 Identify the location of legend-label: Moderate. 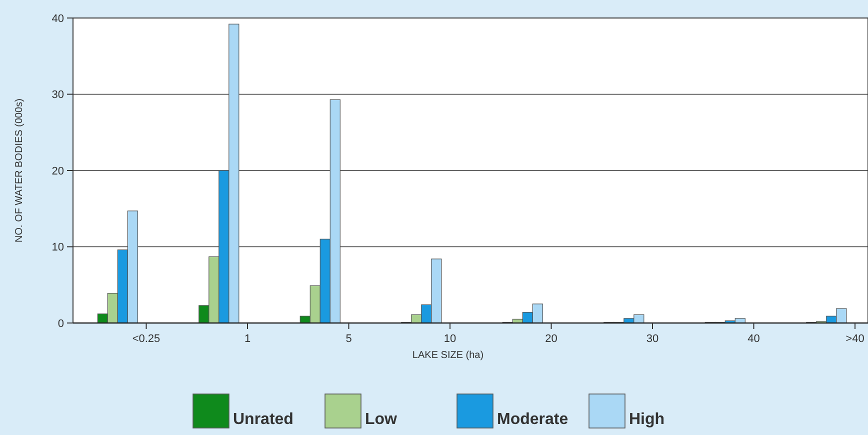
(532, 419).